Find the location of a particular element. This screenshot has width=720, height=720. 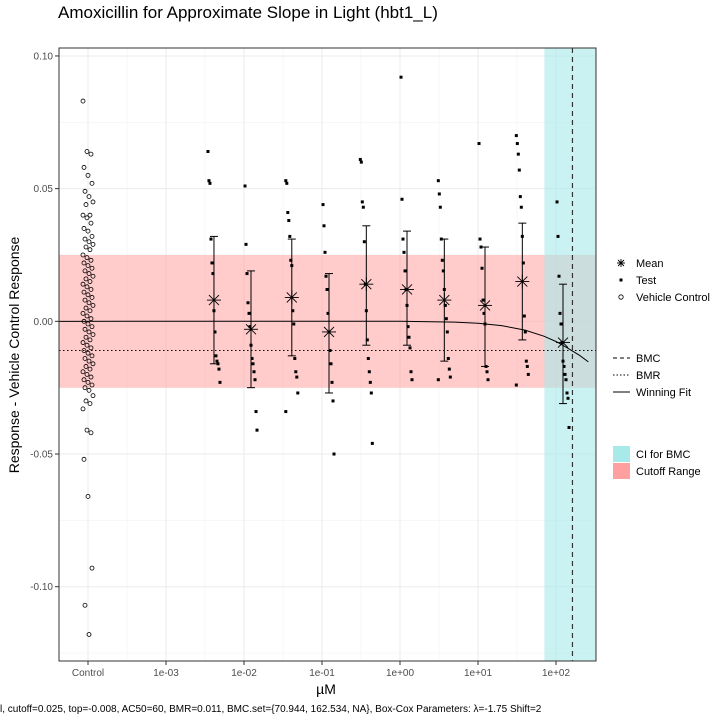

y-axis: 0.10 0.05 0.00 -0.05 -0.10 is located at coordinates (44, 322).